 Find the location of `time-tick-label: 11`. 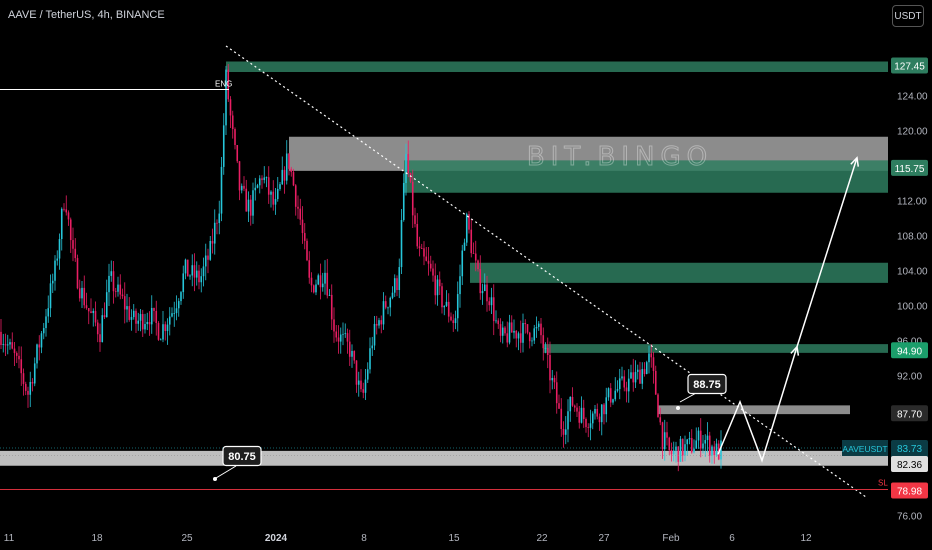

time-tick-label: 11 is located at coordinates (9, 538).